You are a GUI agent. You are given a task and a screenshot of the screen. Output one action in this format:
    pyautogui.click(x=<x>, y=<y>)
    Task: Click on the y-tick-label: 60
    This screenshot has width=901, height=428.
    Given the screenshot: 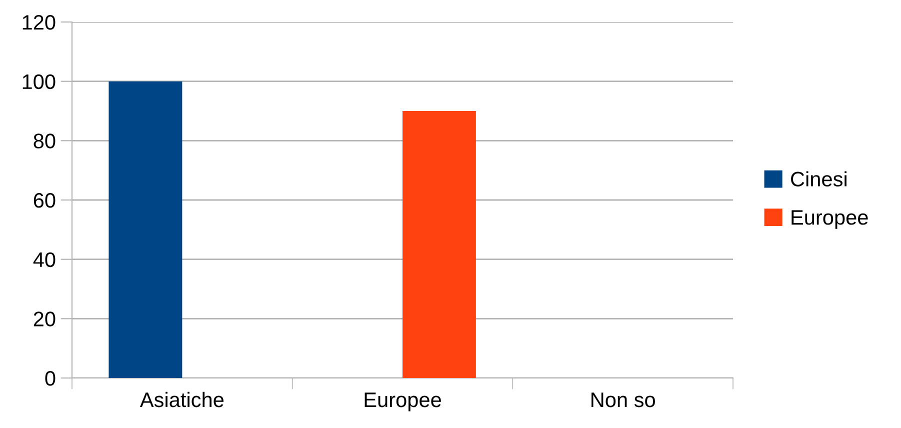 What is the action you would take?
    pyautogui.click(x=45, y=200)
    